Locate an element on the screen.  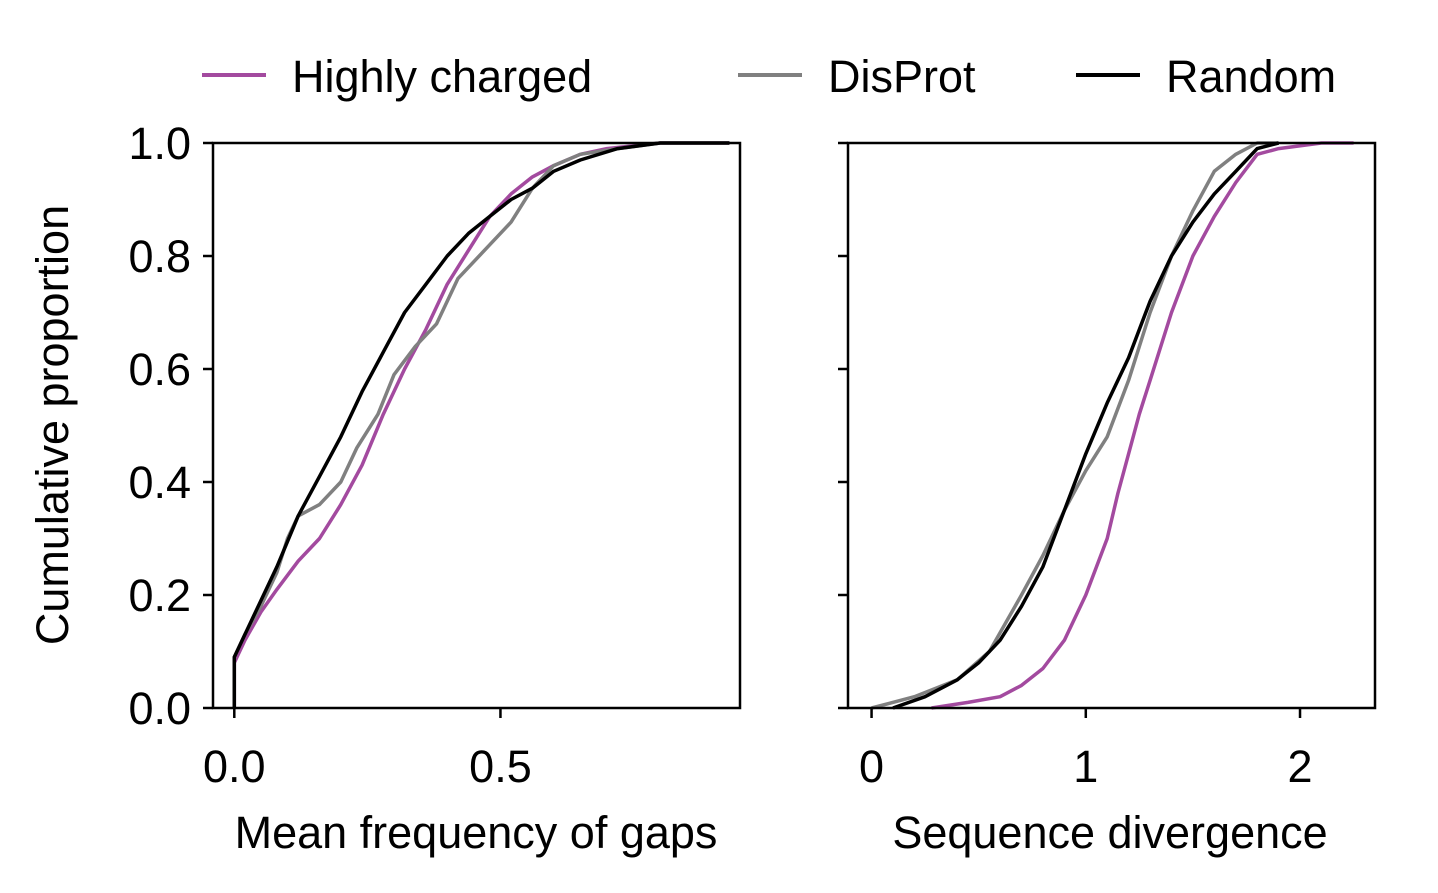
panel-divergence-x-axis-title: Sequence divergence is located at coordinates (1109, 832).